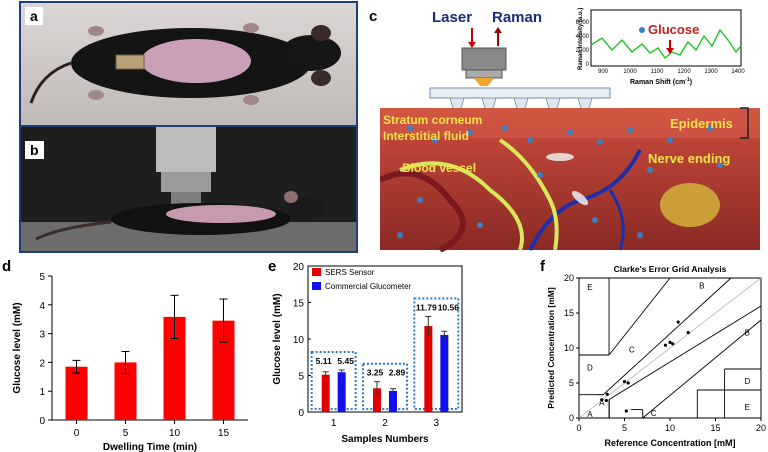 Image resolution: width=768 pixels, height=452 pixels. Describe the element at coordinates (670, 269) in the screenshot. I see `chart-title: Clarke's Error Grid Analysis` at that location.